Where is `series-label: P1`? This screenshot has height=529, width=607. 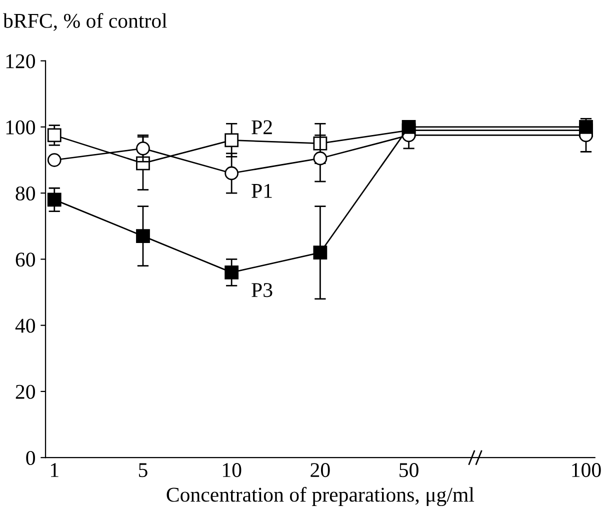 series-label: P1 is located at coordinates (262, 191).